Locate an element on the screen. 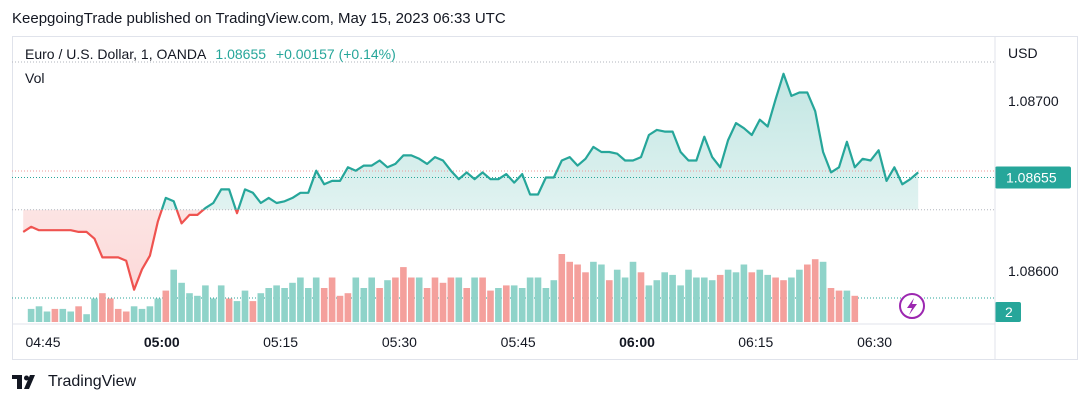  time-axis-label: 06:15 is located at coordinates (755, 342).